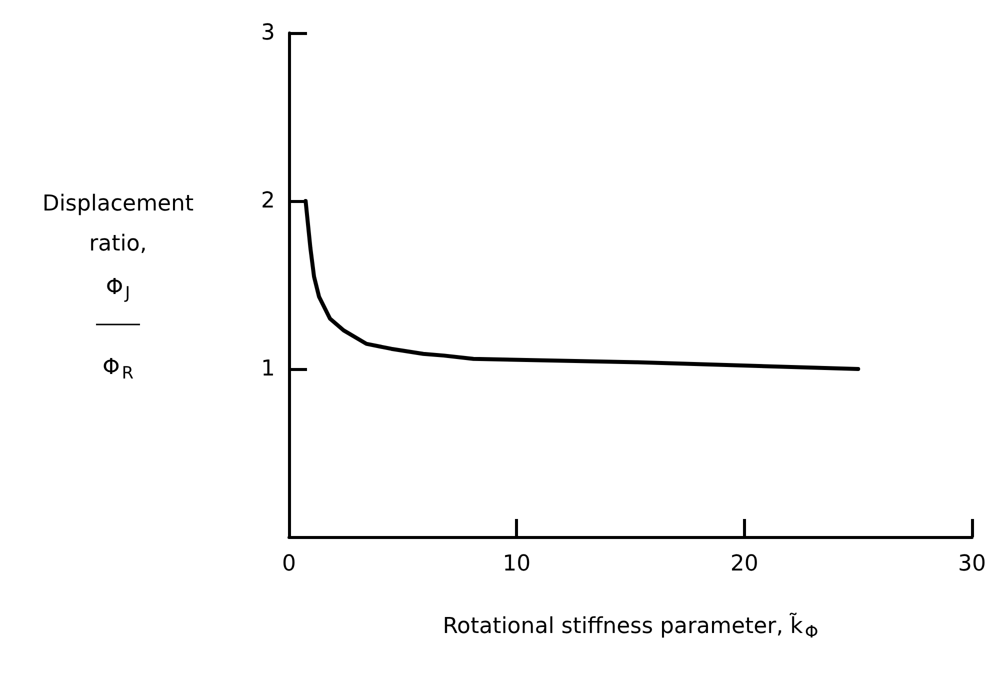 The image size is (1000, 679). Describe the element at coordinates (268, 369) in the screenshot. I see `y-tick-label: 1` at that location.